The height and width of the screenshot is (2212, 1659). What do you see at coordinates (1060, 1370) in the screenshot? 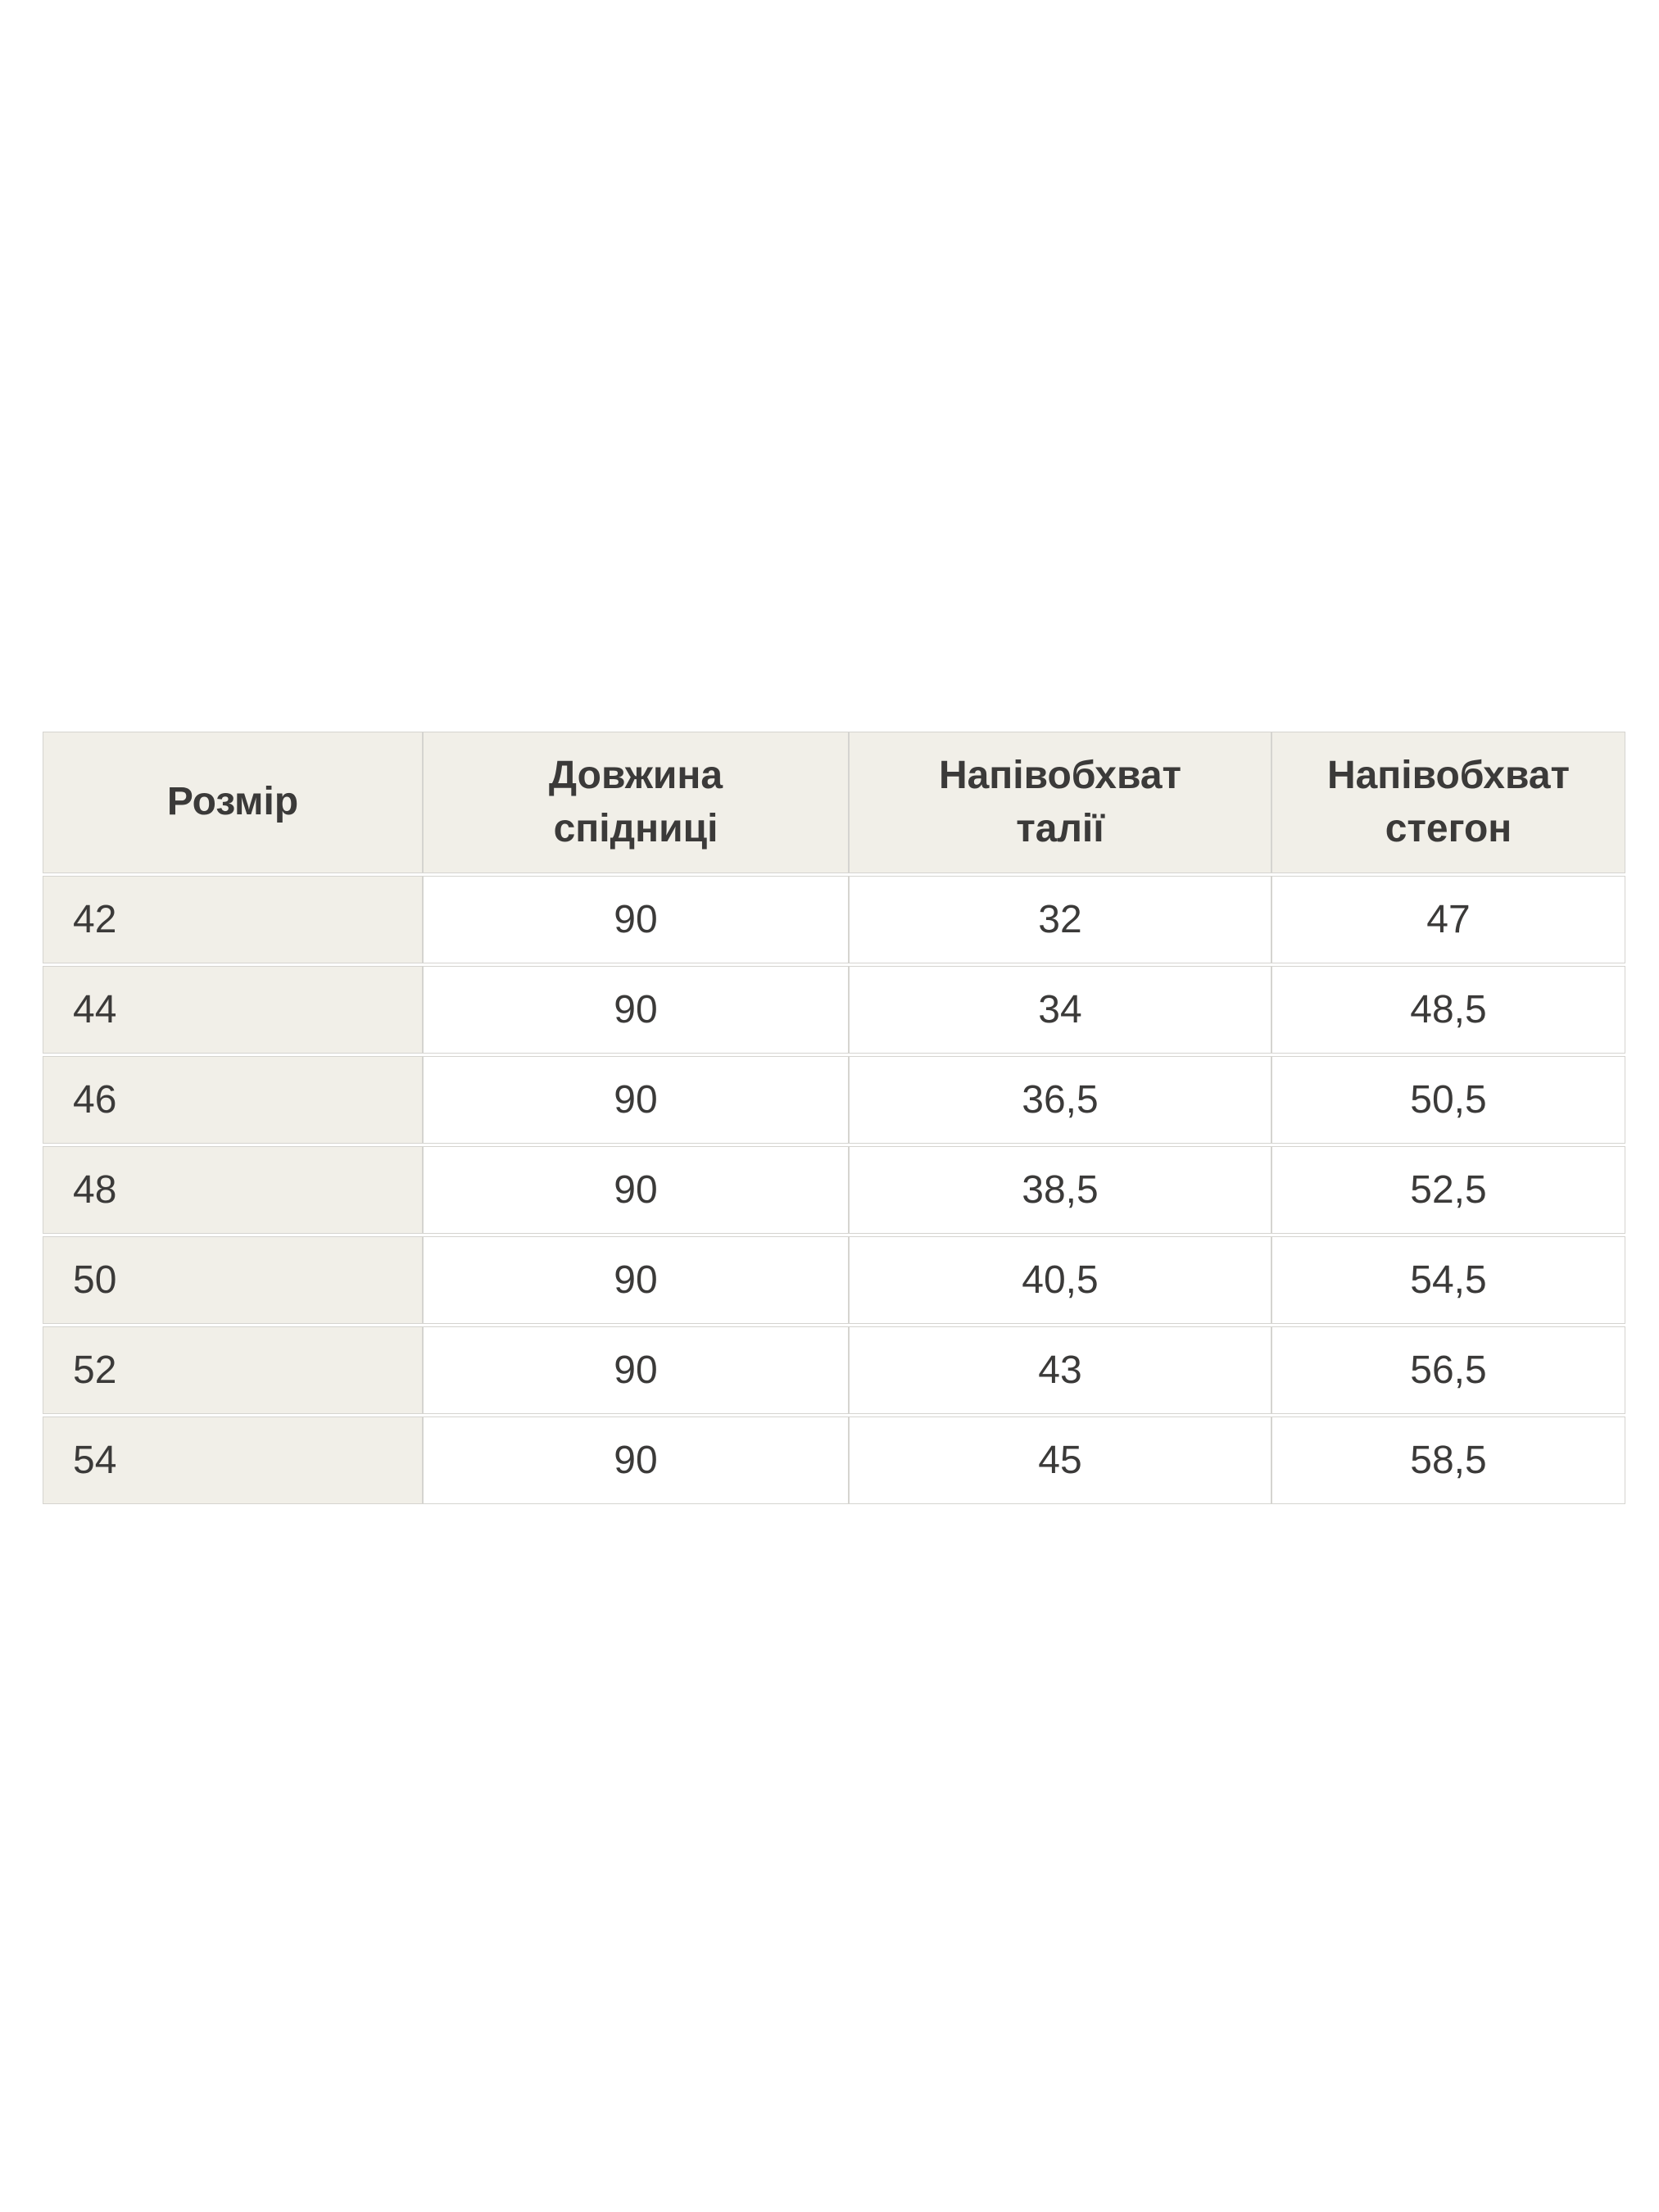
I see `waist-cell: 43` at bounding box center [1060, 1370].